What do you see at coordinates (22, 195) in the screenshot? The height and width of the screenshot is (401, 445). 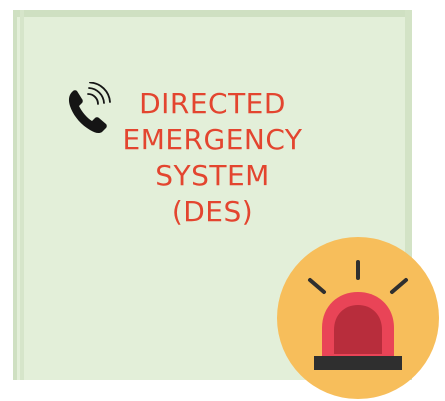 I see `card-left-border-inner` at bounding box center [22, 195].